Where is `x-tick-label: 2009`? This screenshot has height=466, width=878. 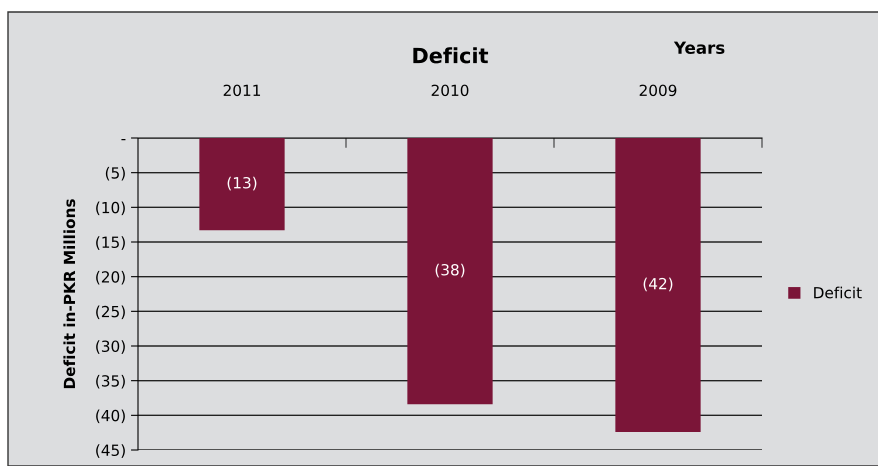
x-tick-label: 2009 is located at coordinates (658, 90).